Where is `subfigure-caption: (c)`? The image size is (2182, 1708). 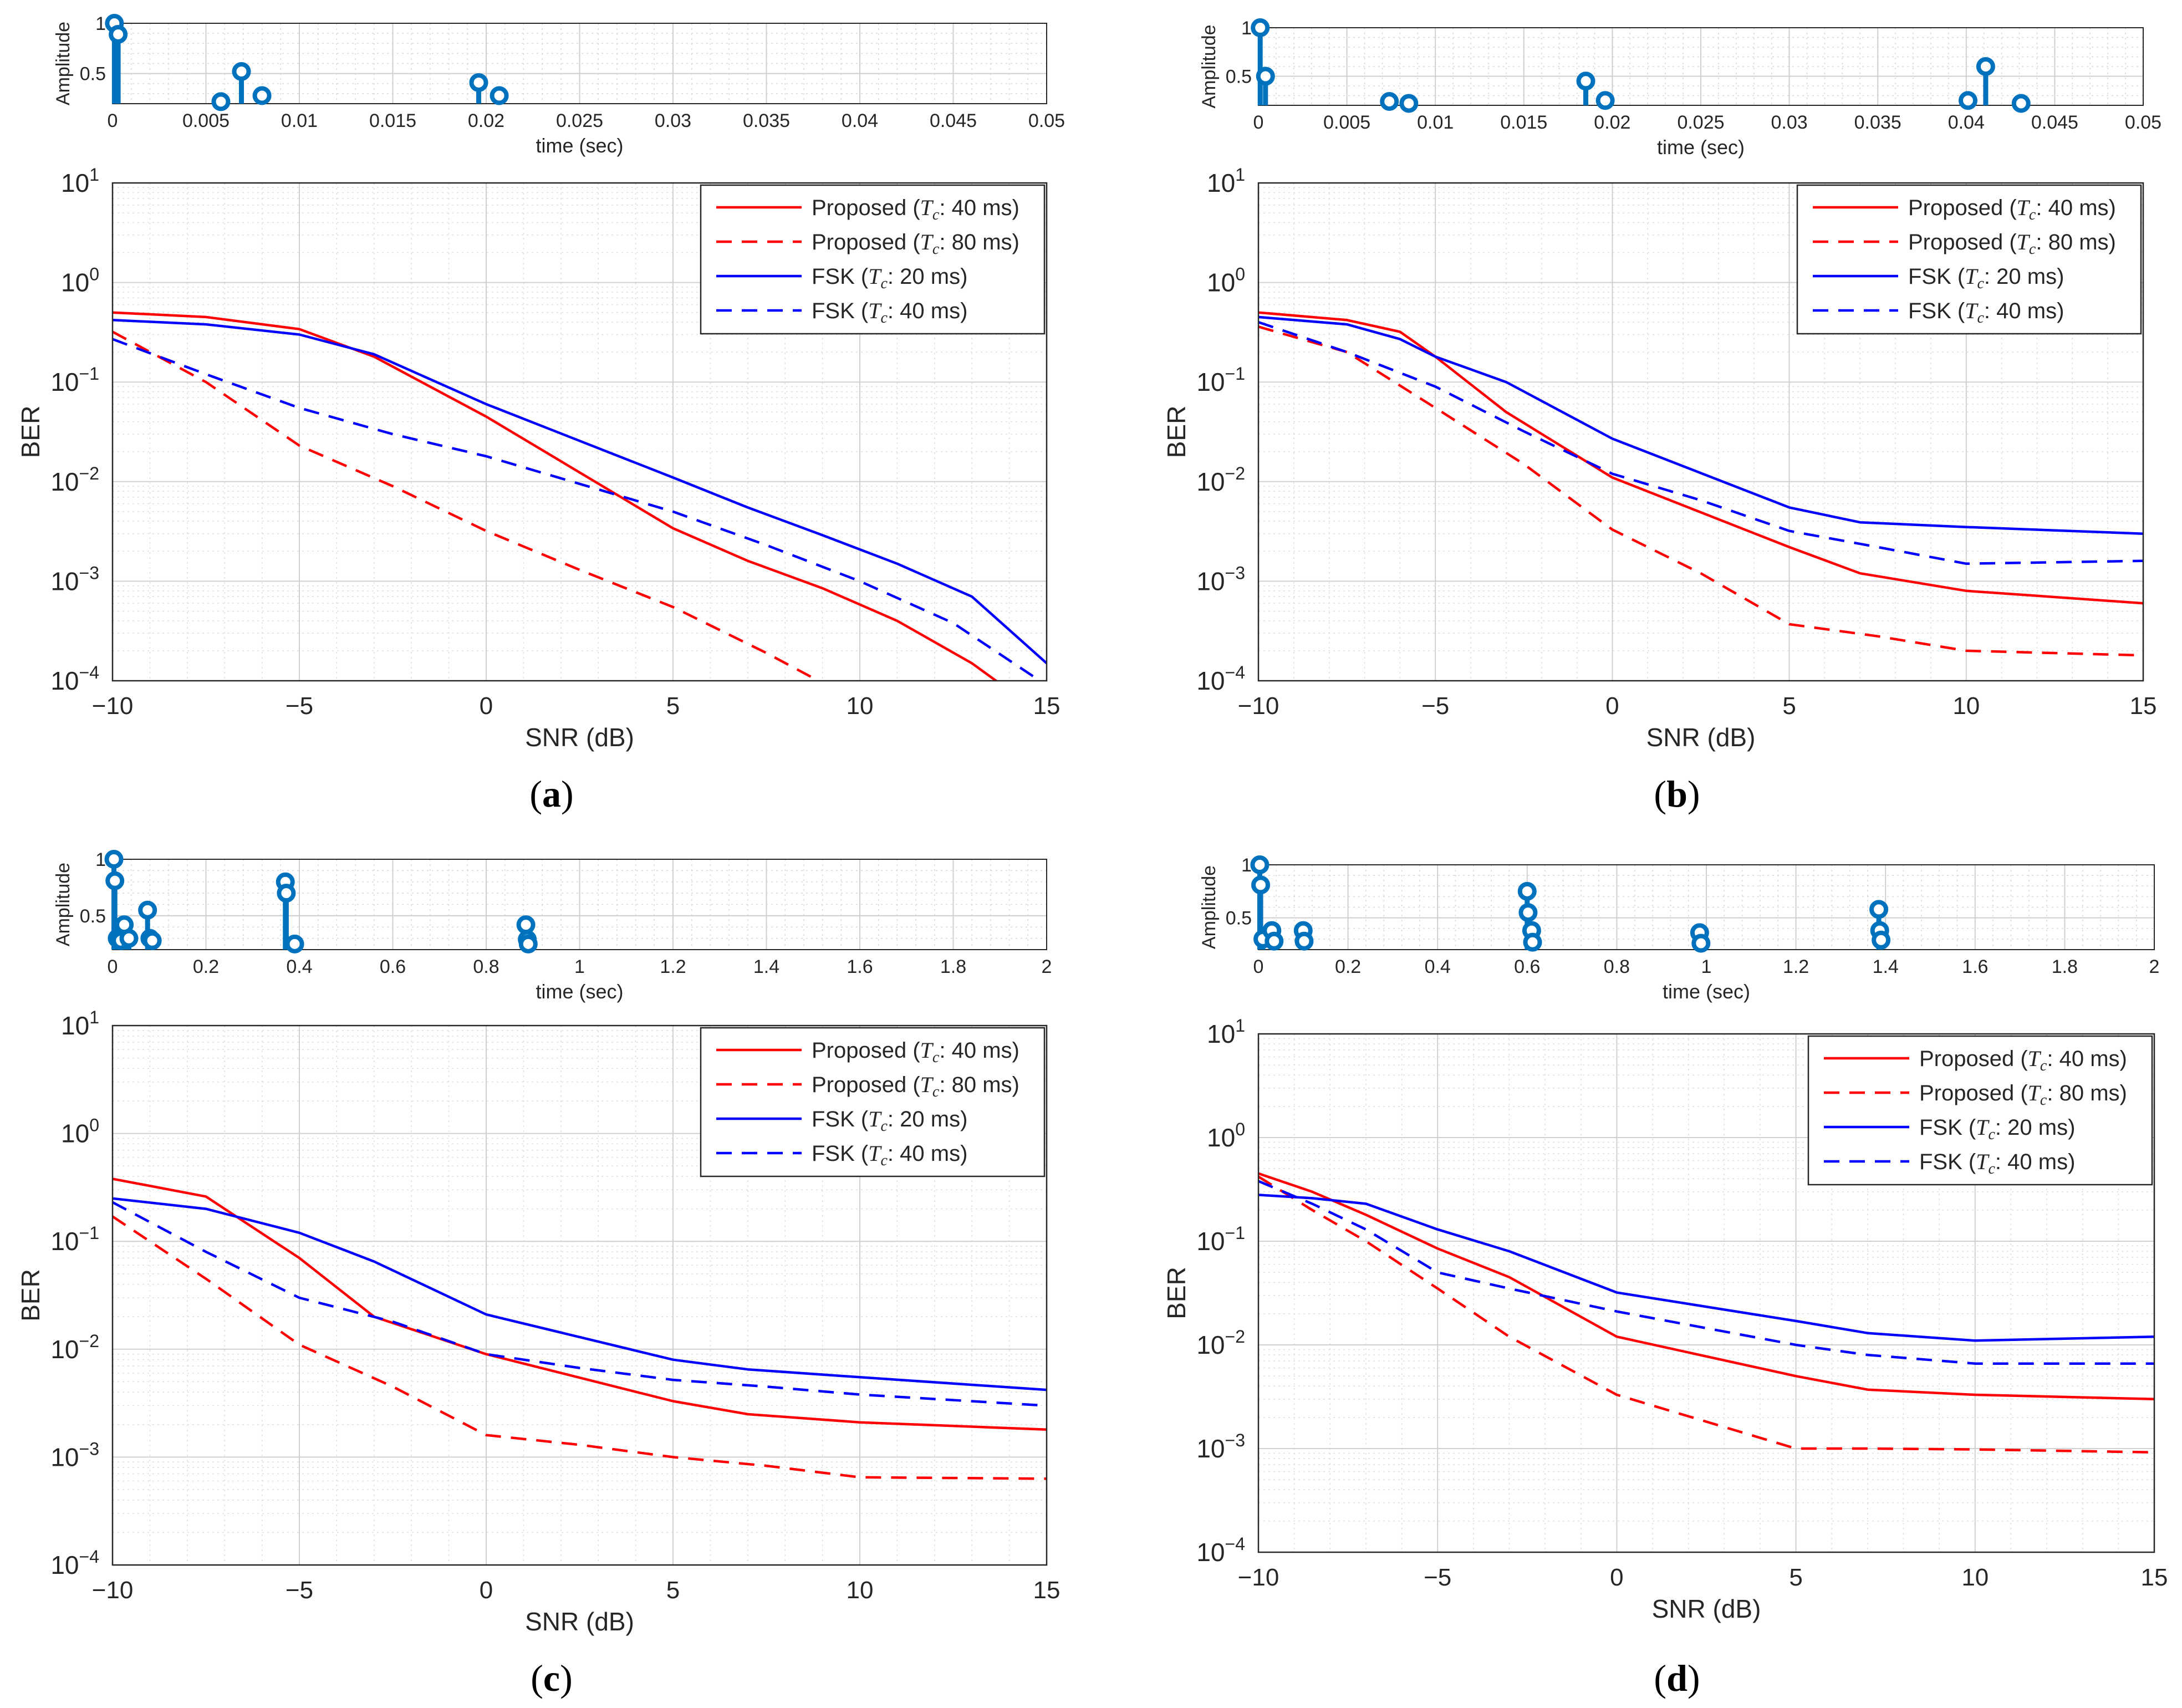
subfigure-caption: (c) is located at coordinates (552, 1678).